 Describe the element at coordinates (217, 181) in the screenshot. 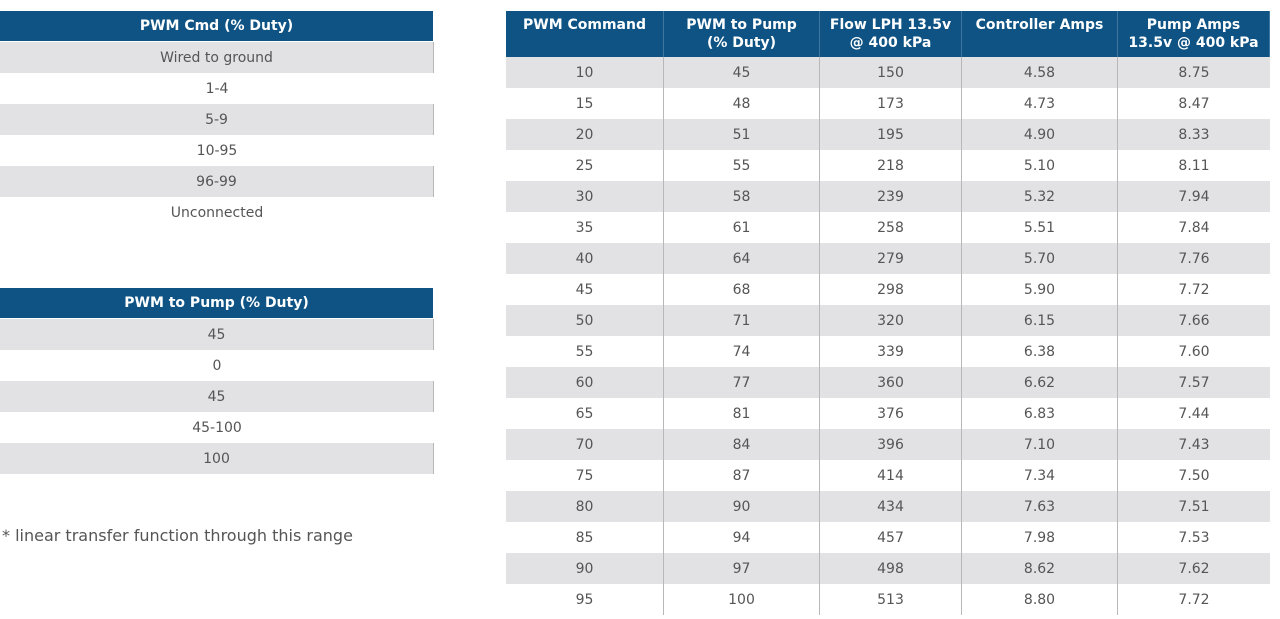

I see `table-cell: 96-99` at that location.